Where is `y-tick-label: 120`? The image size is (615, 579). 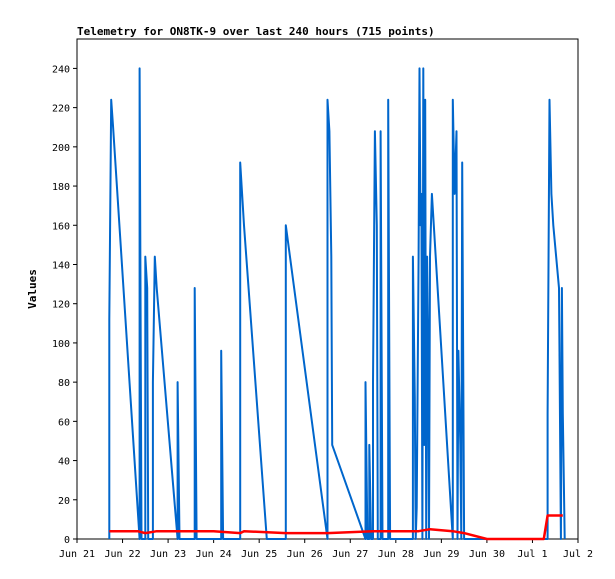
y-tick-label: 120 is located at coordinates (61, 305).